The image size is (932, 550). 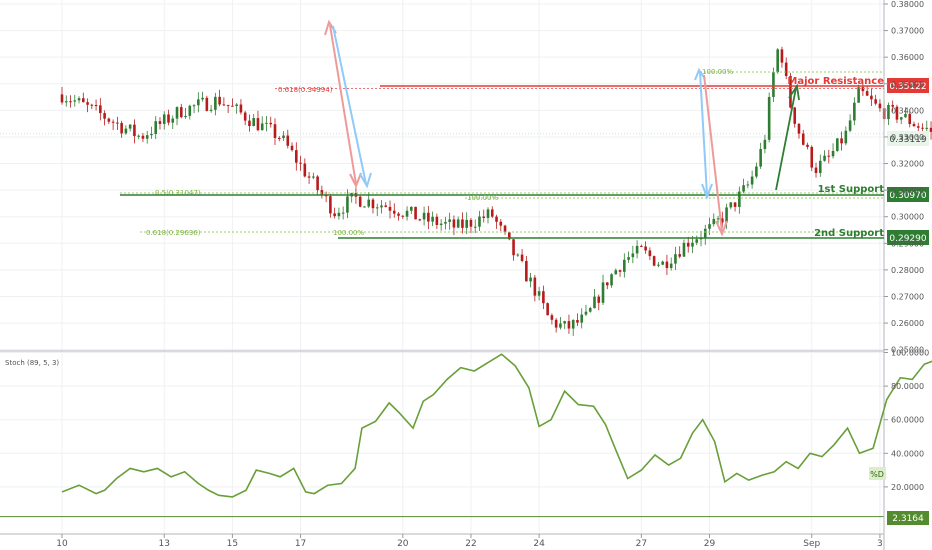 I want to click on fib-100-mid-label: 100.00%, so click(x=482, y=198).